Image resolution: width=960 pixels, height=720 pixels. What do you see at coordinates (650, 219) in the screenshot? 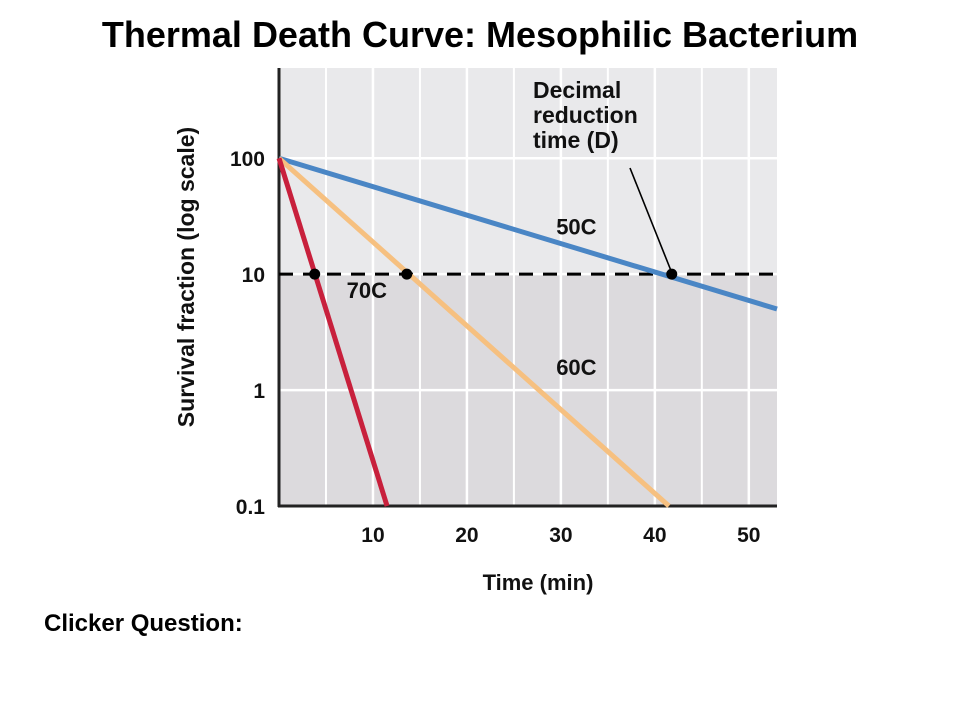
I see `annotation-pointer` at bounding box center [650, 219].